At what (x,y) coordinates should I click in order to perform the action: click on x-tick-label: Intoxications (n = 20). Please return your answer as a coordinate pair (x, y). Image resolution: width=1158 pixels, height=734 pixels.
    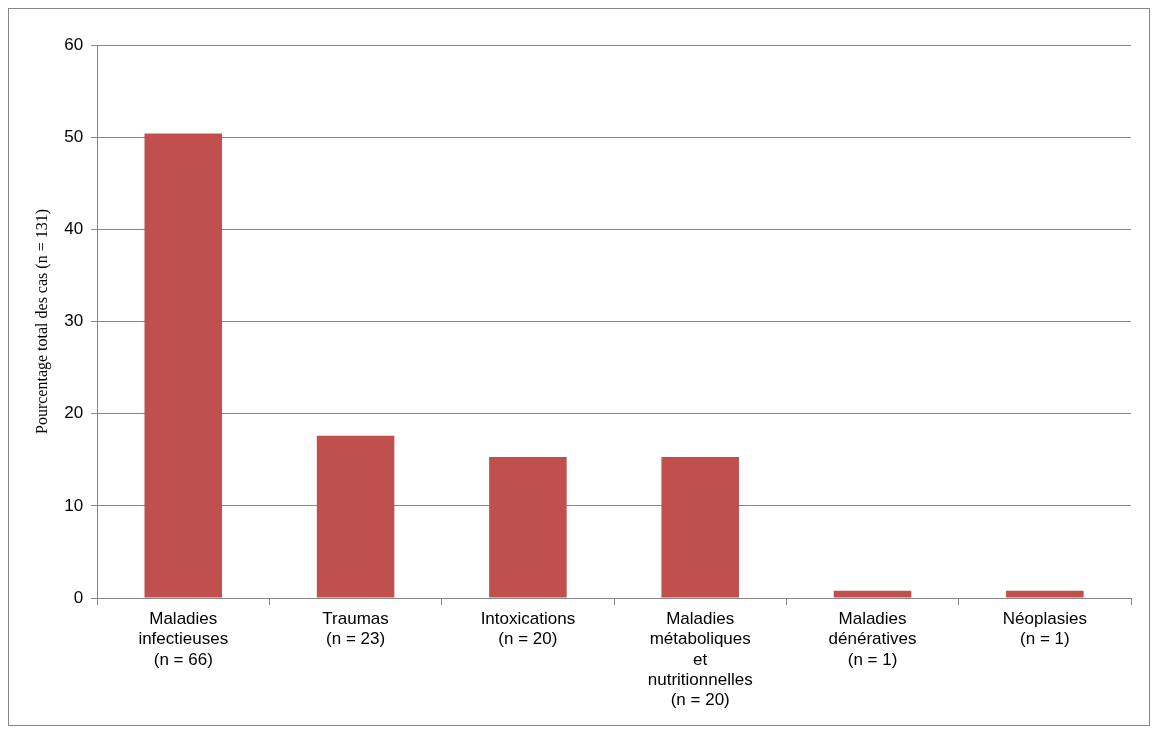
    Looking at the image, I should click on (528, 628).